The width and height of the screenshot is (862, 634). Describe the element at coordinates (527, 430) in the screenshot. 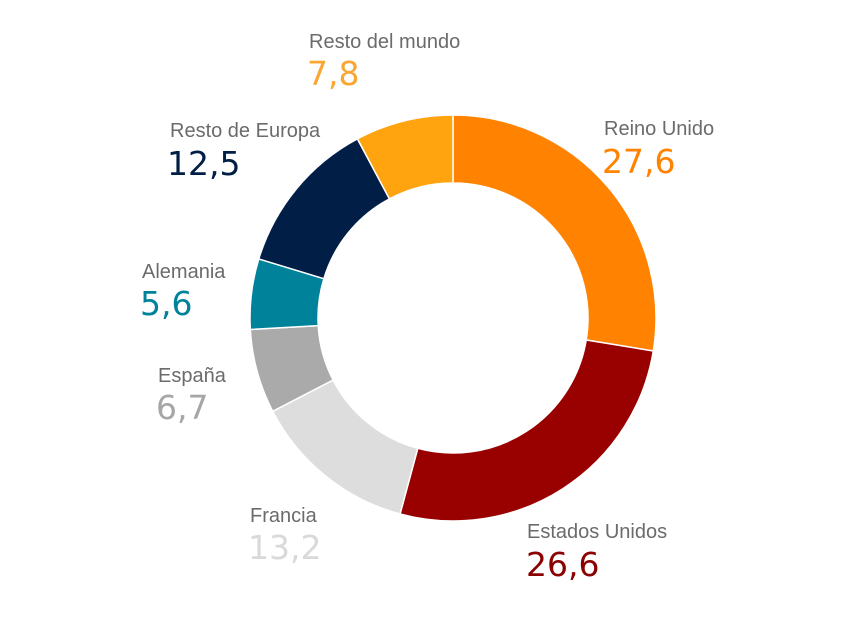

I see `slice-estados-unidos` at that location.